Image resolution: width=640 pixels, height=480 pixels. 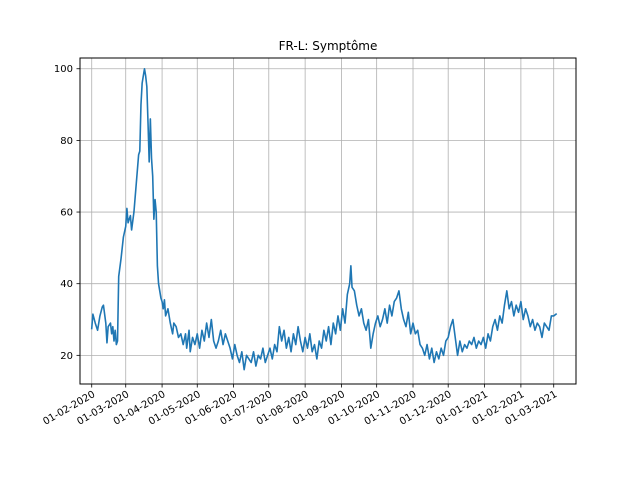 I want to click on y-tick-label: 80, so click(x=66, y=141).